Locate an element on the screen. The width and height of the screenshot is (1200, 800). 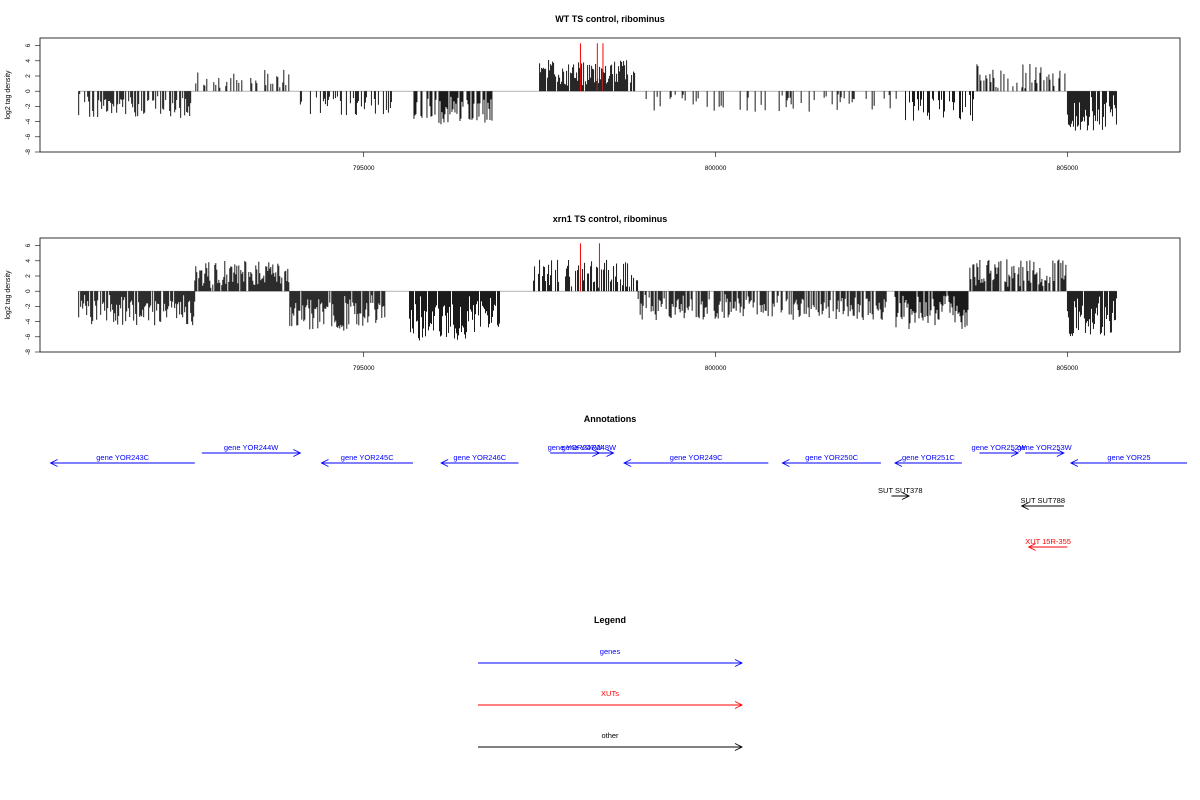
feature-label: XUT 15R-355 is located at coordinates (1048, 541).